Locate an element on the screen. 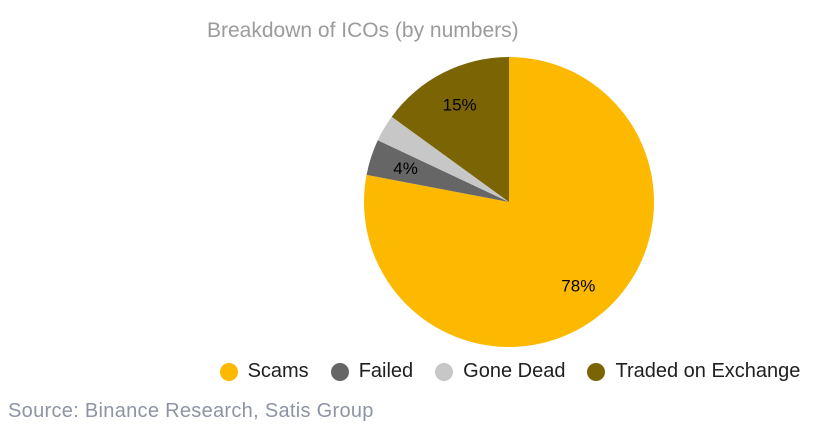 The image size is (814, 438). legend-item-scams: Scams is located at coordinates (264, 371).